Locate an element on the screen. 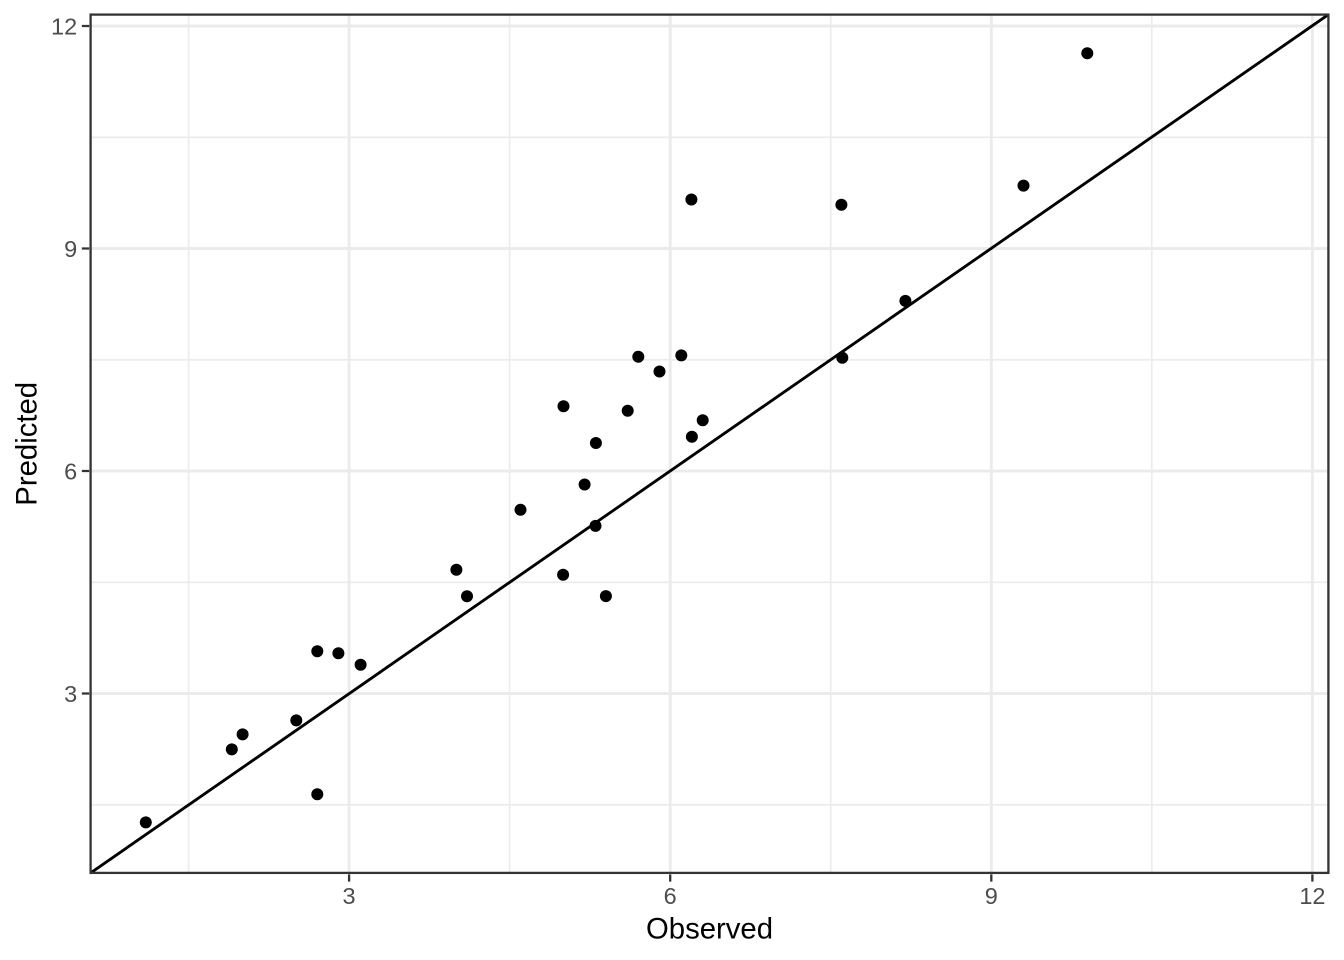  svg-text: Observed is located at coordinates (709, 929).